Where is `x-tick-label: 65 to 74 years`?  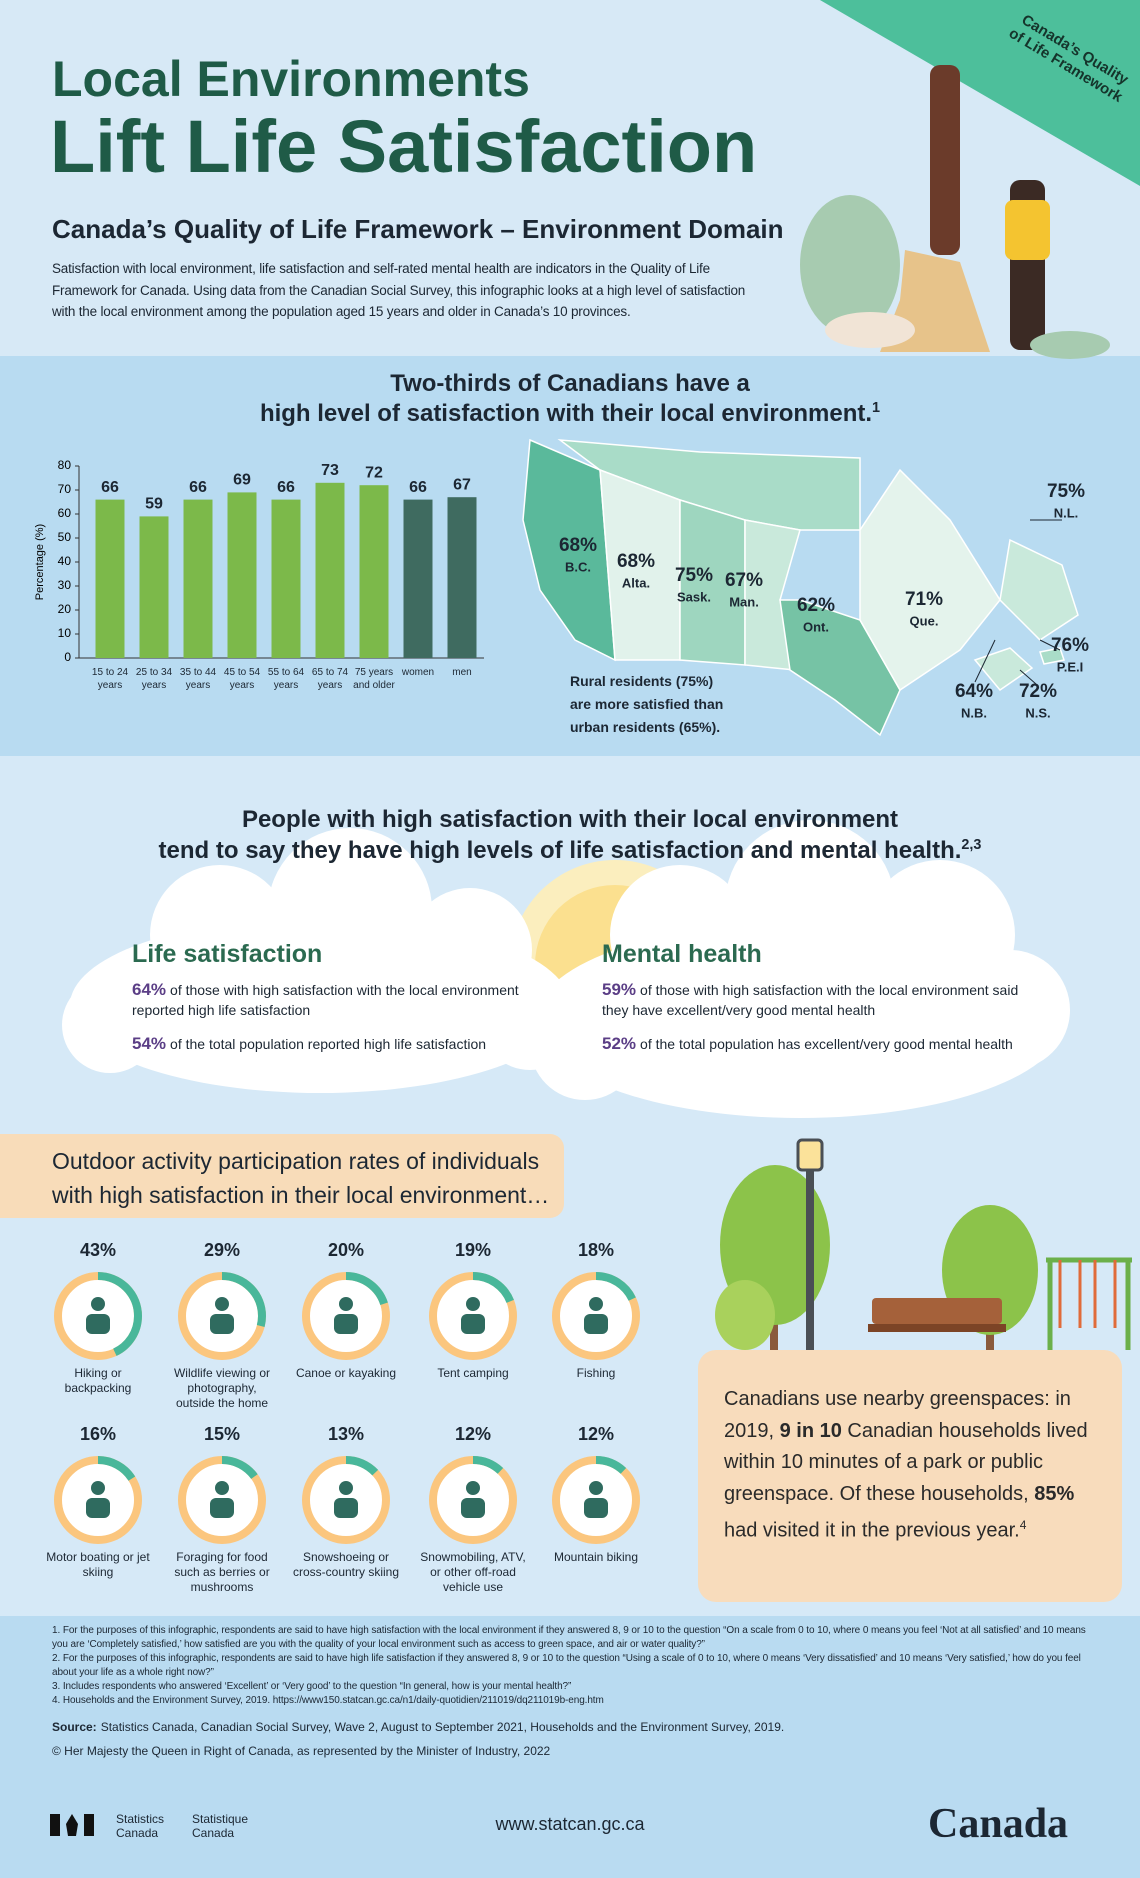
x-tick-label: 65 to 74 years is located at coordinates (330, 679).